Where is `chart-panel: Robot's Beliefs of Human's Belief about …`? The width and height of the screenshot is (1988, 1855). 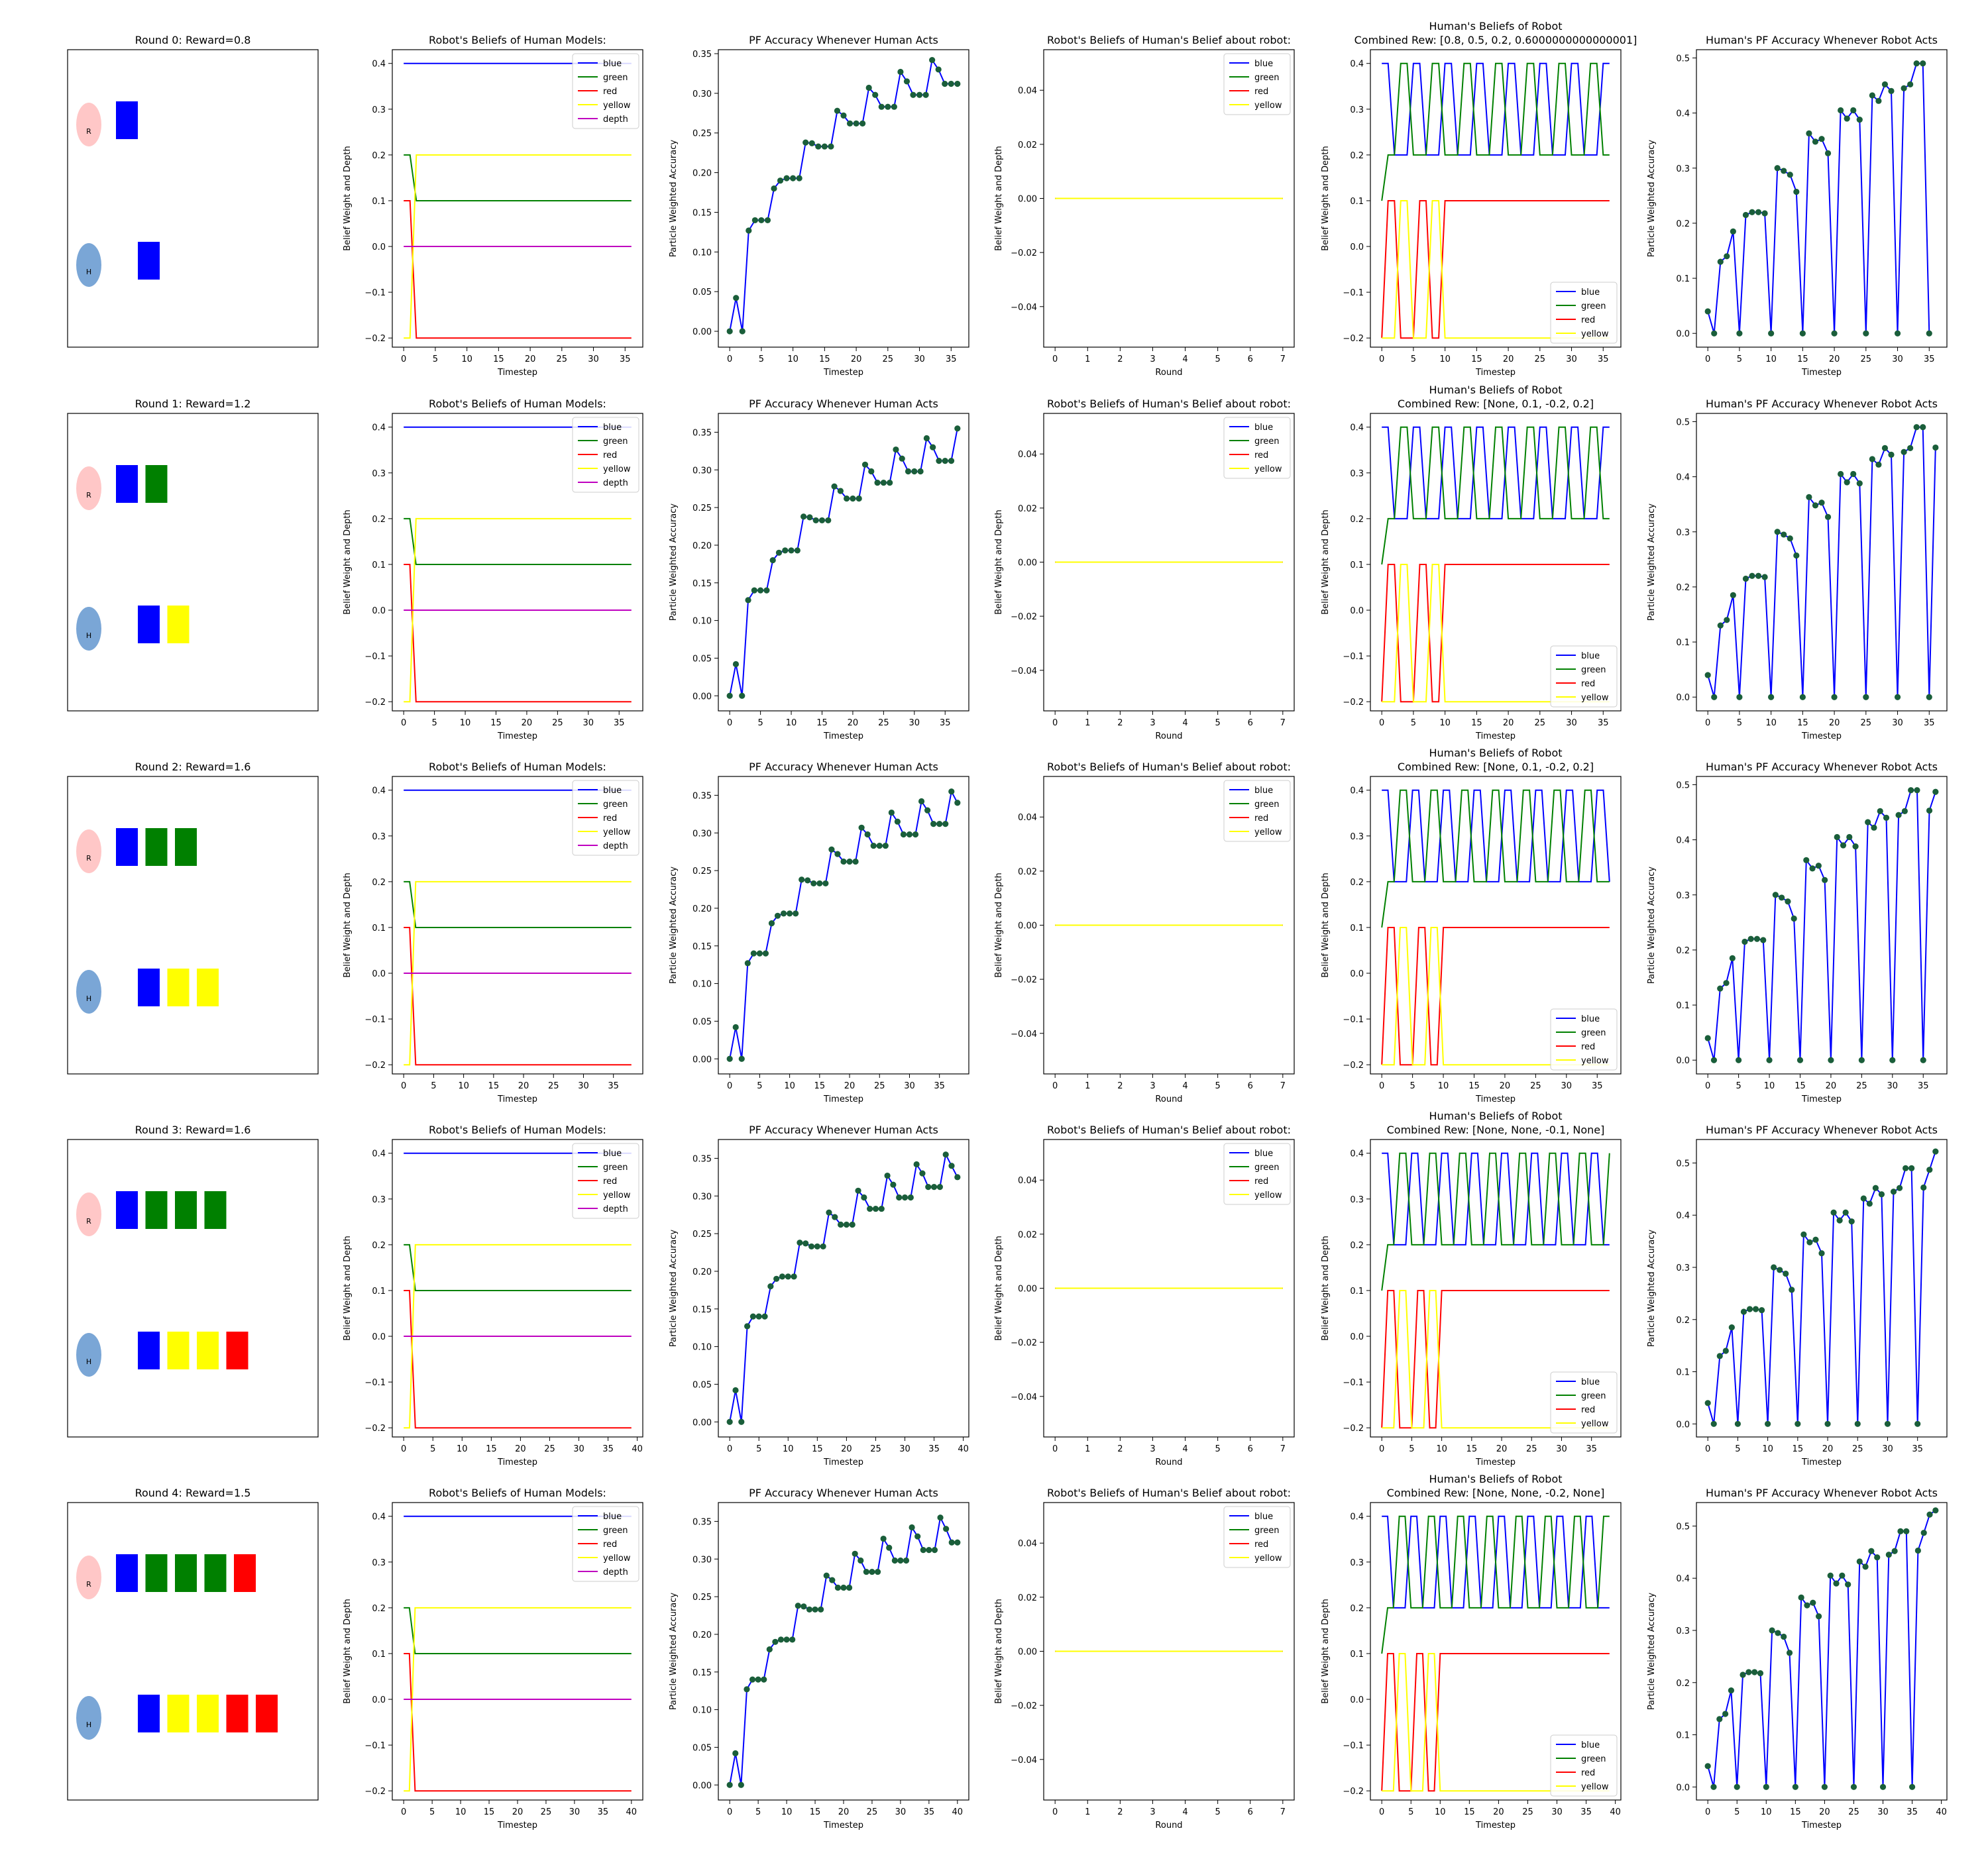 chart-panel: Robot's Beliefs of Human's Belief about … is located at coordinates (1144, 932).